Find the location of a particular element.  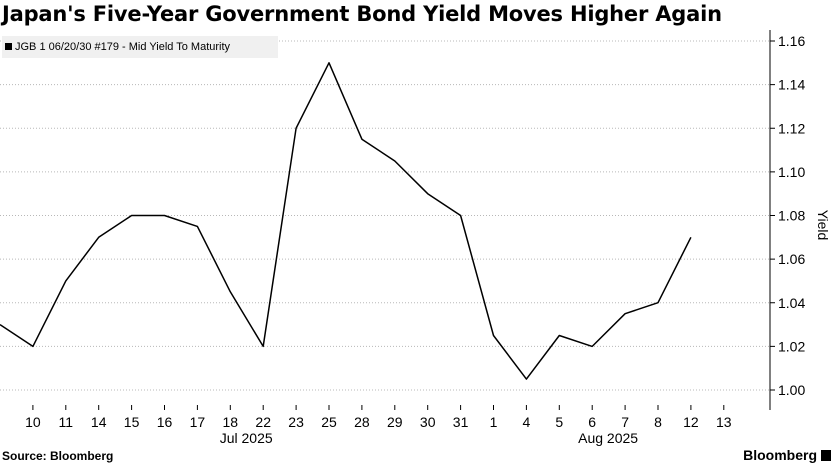

y-tick-label: 1.04 is located at coordinates (791, 303).